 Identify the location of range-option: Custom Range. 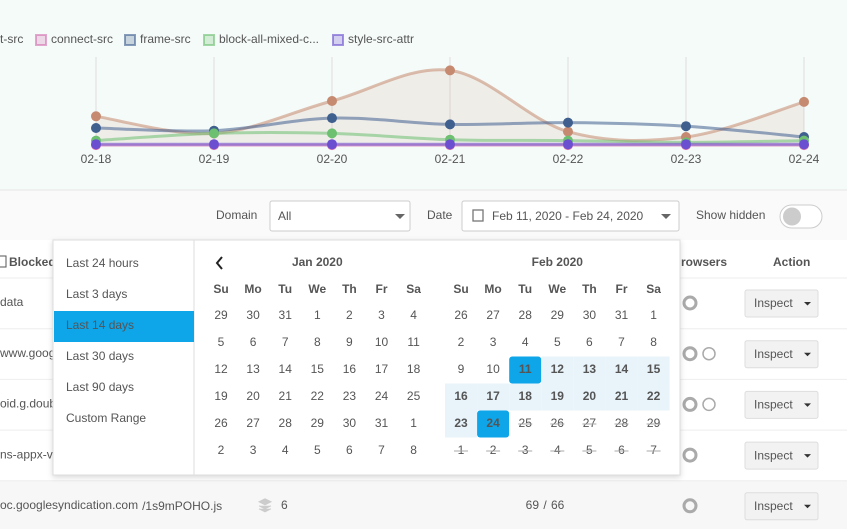
(106, 418).